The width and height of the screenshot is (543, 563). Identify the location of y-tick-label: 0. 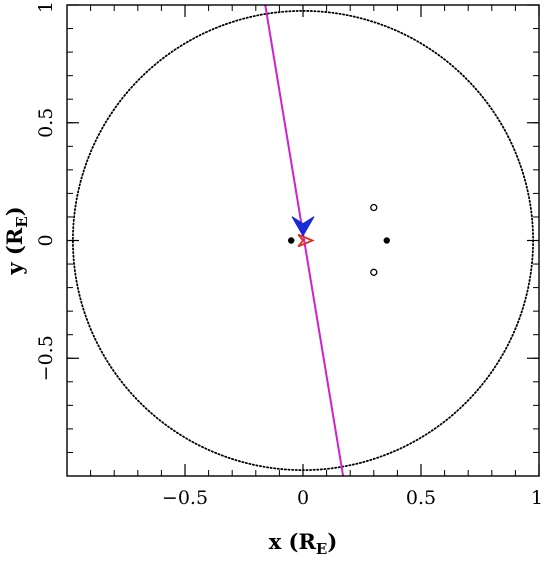
(46, 240).